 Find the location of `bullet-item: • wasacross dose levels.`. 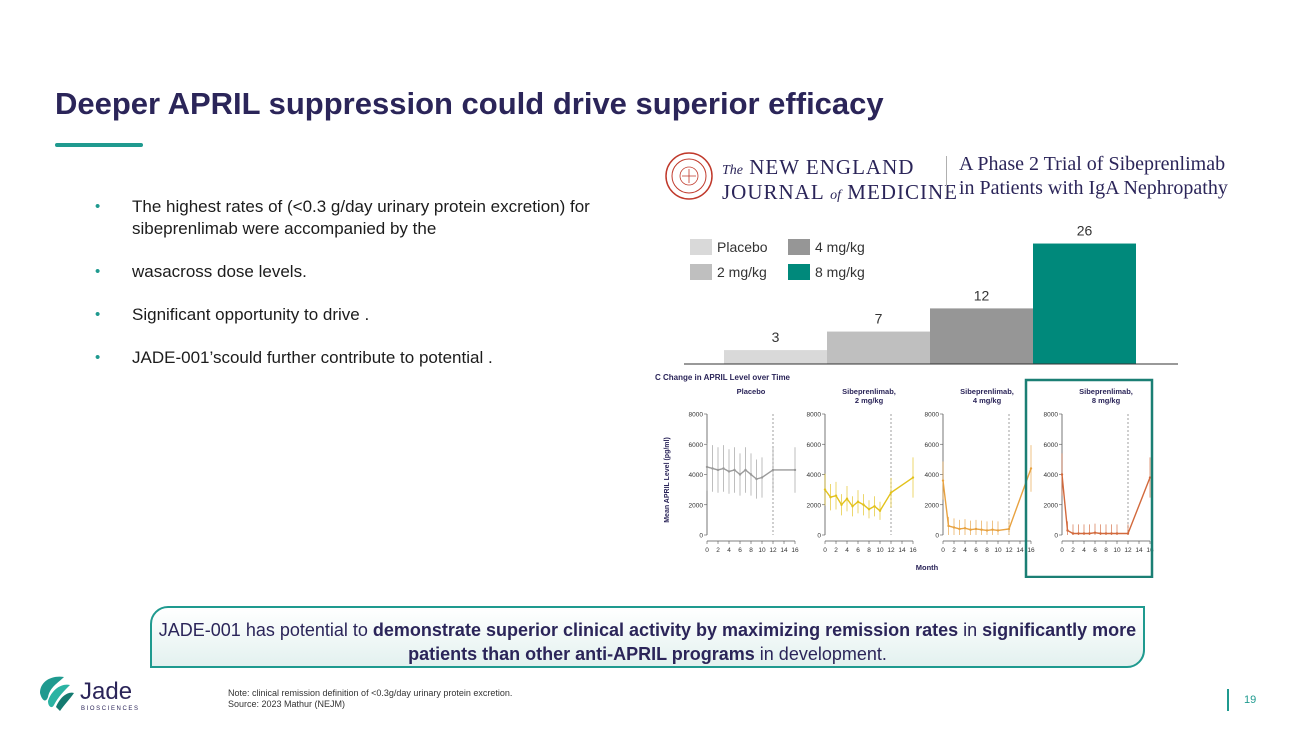

bullet-item: • wasacross dose levels. is located at coordinates (360, 272).